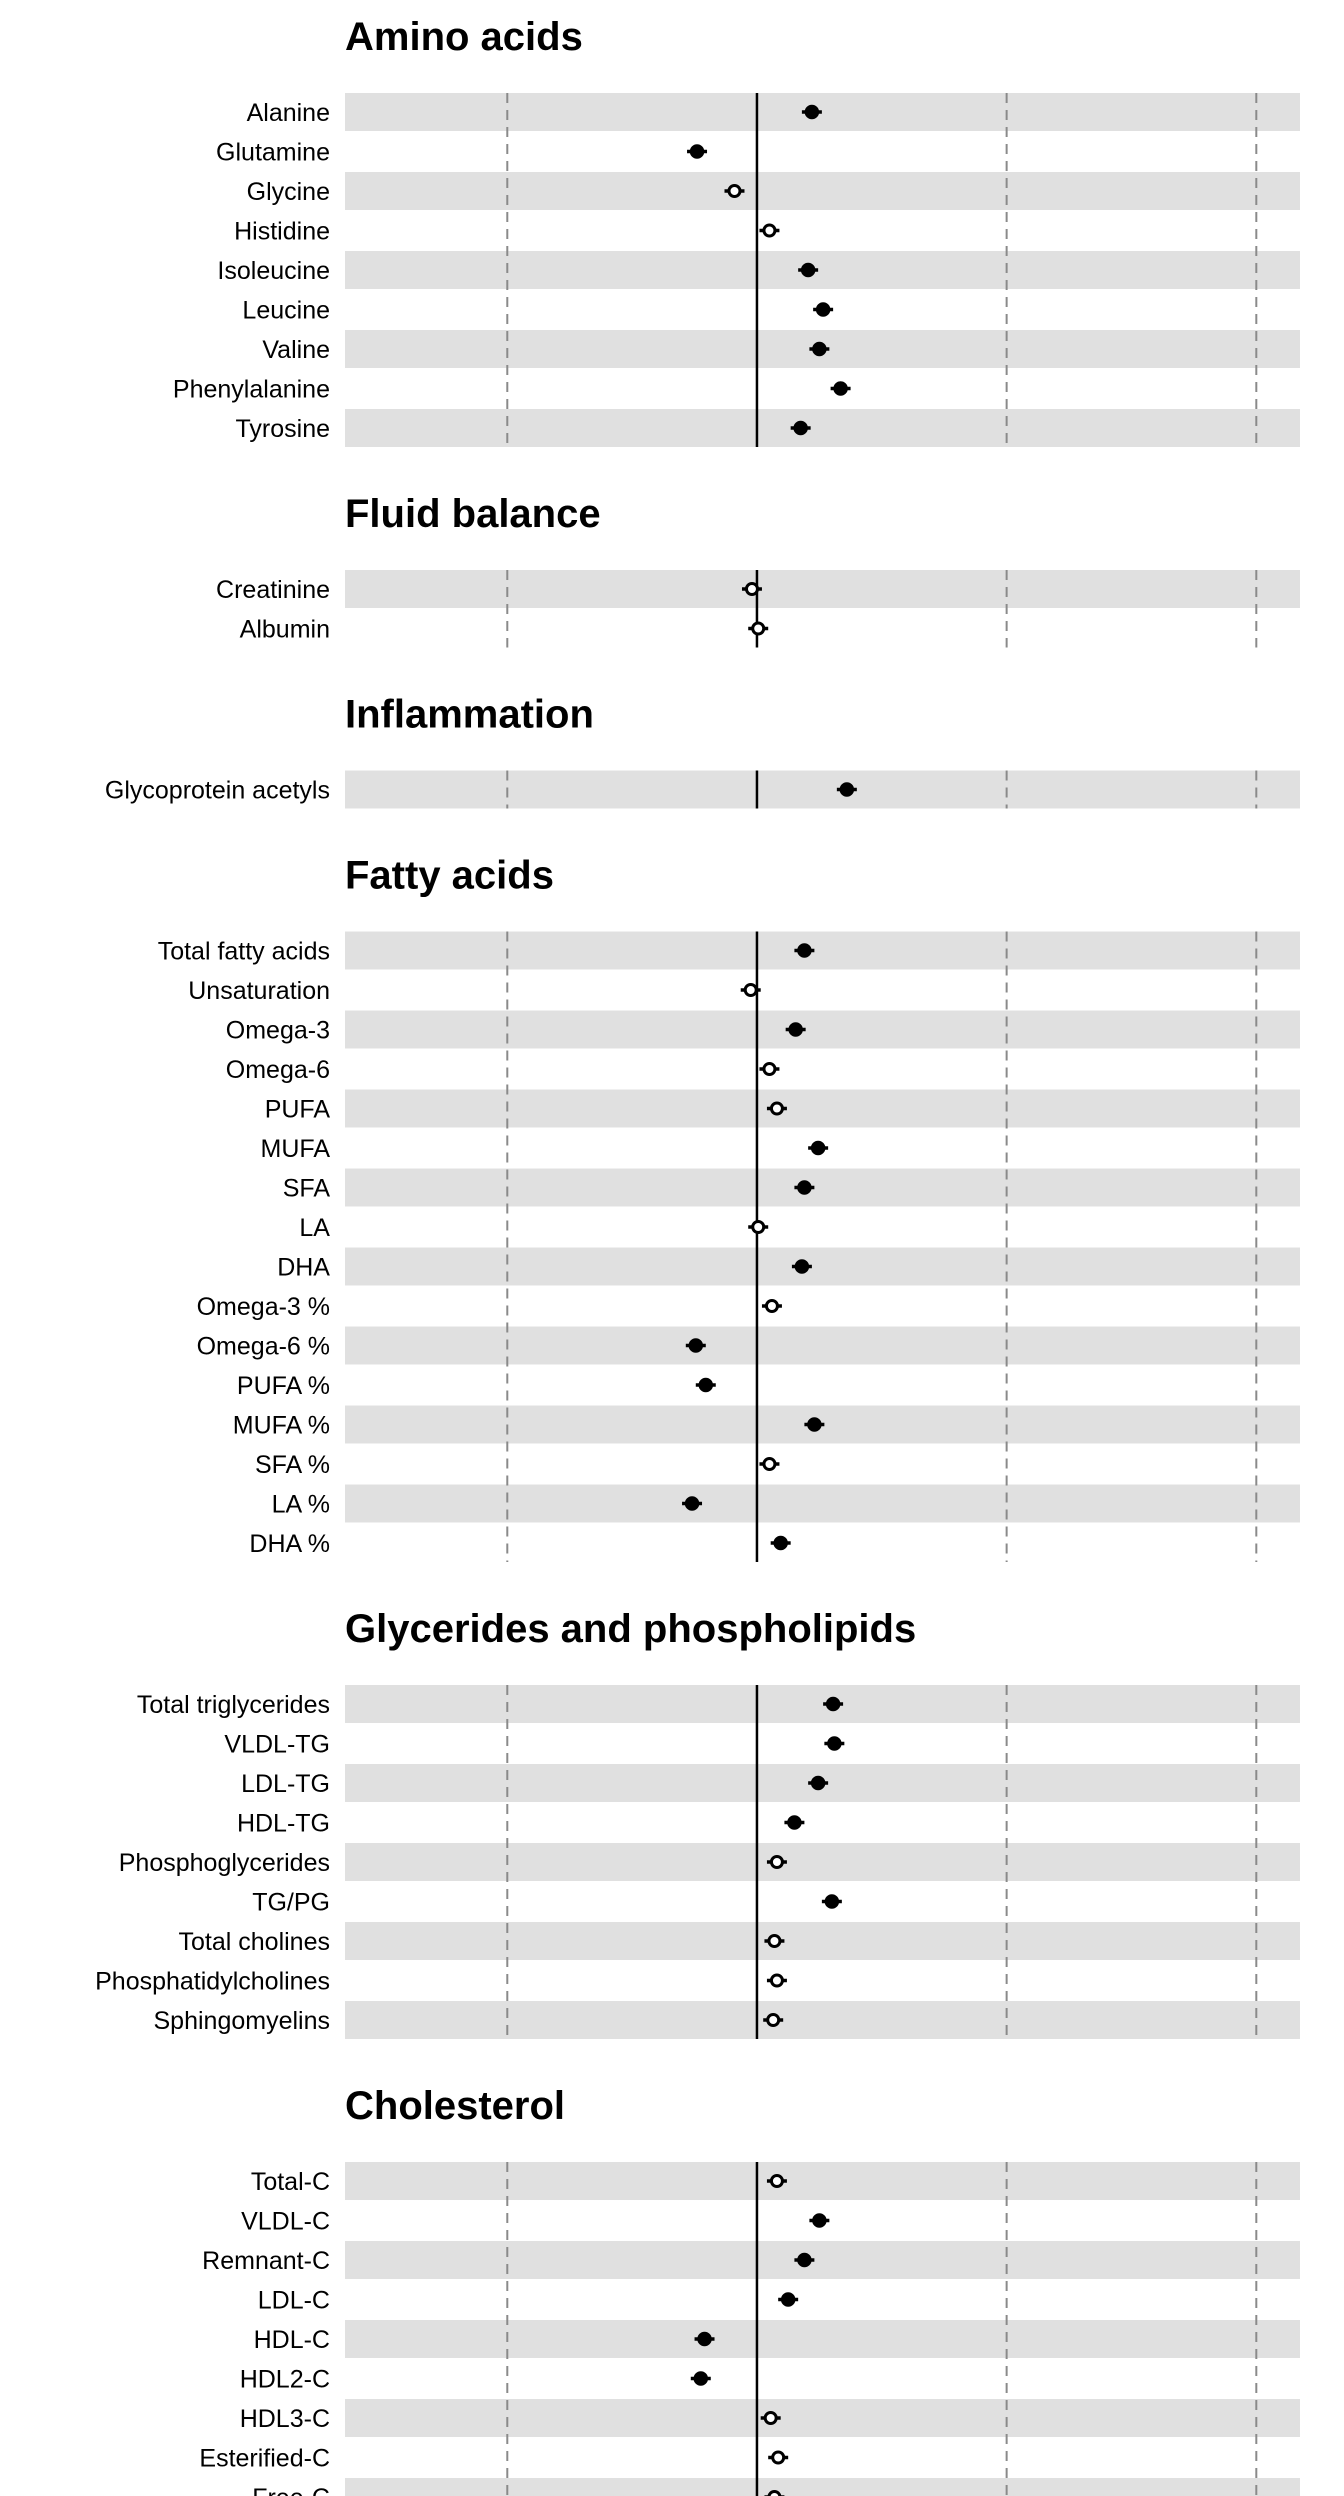  What do you see at coordinates (283, 429) in the screenshot?
I see `row-label-tyrosine: Tyrosine` at bounding box center [283, 429].